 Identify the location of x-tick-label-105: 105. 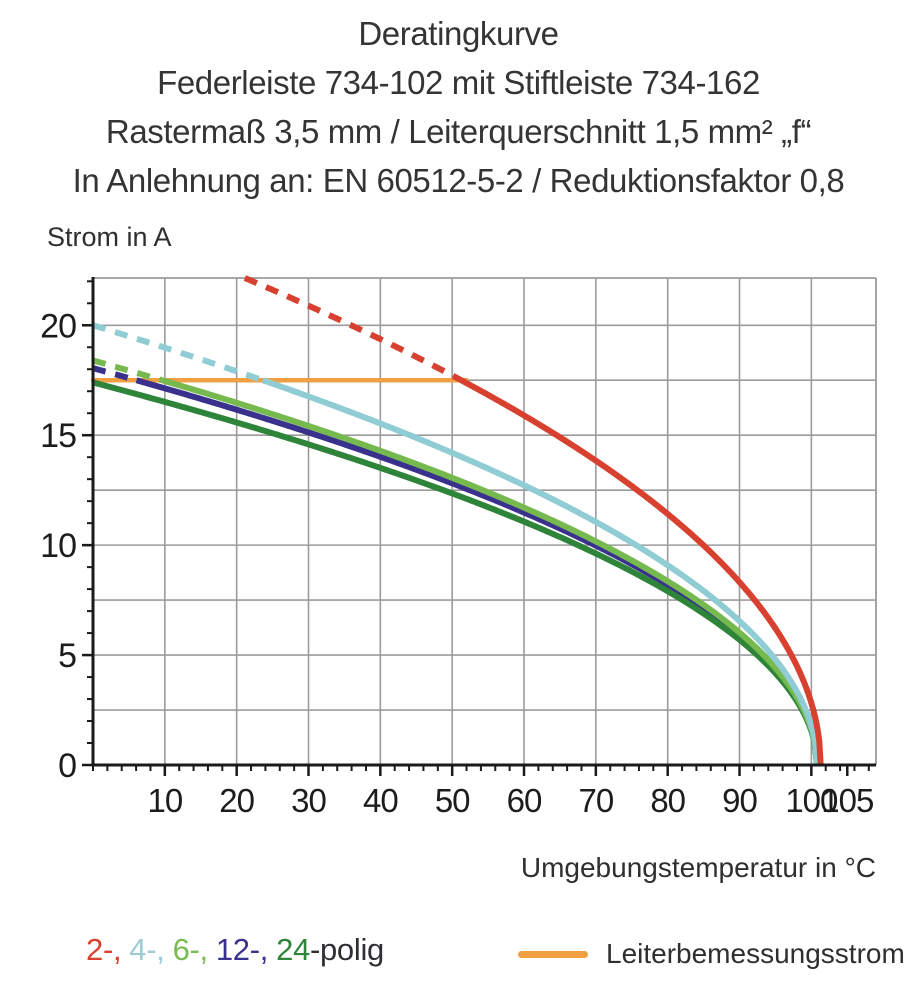
(847, 800).